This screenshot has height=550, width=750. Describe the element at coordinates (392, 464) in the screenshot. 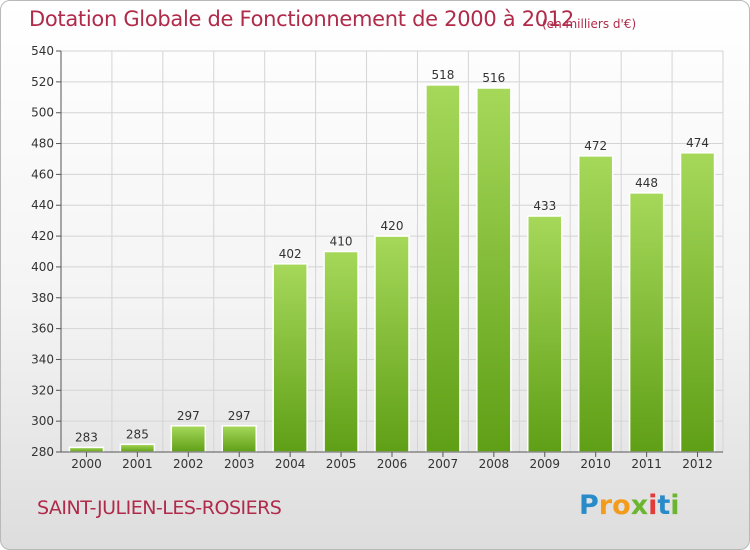

I see `x-tick-label: 2006` at that location.